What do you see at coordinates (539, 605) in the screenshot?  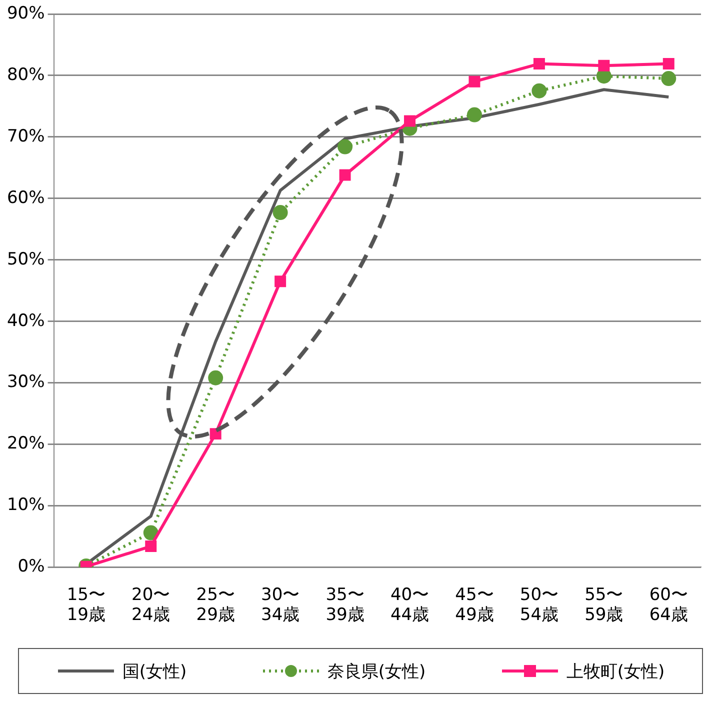 I see `x-tick-label: 50〜 54歳` at bounding box center [539, 605].